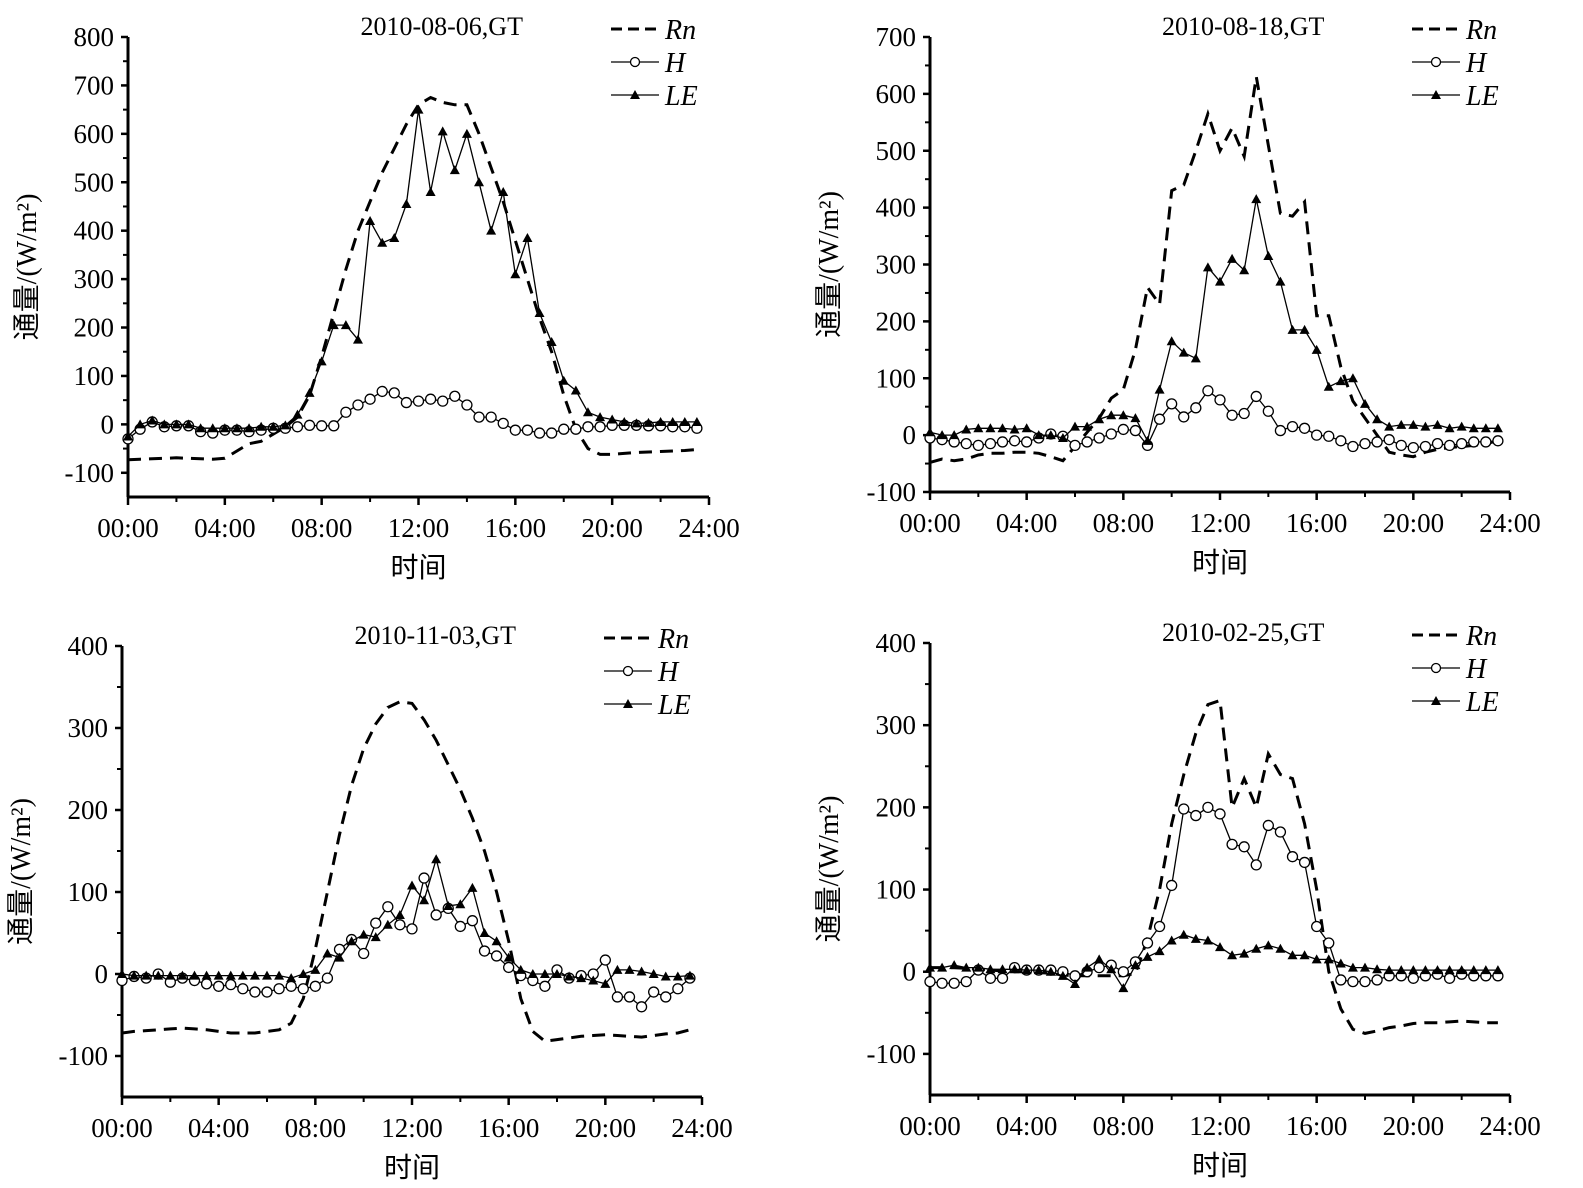 This screenshot has height=1188, width=1583. Describe the element at coordinates (435, 635) in the screenshot. I see `chart-title: 2010-11-03,GT` at that location.